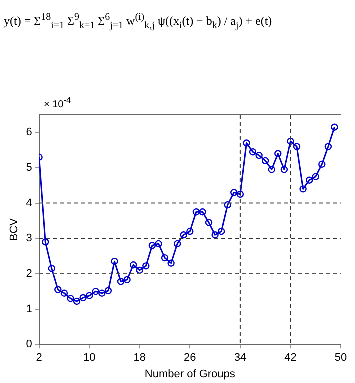 This screenshot has height=383, width=355. Describe the element at coordinates (29, 132) in the screenshot. I see `y-tick-label: 6` at that location.